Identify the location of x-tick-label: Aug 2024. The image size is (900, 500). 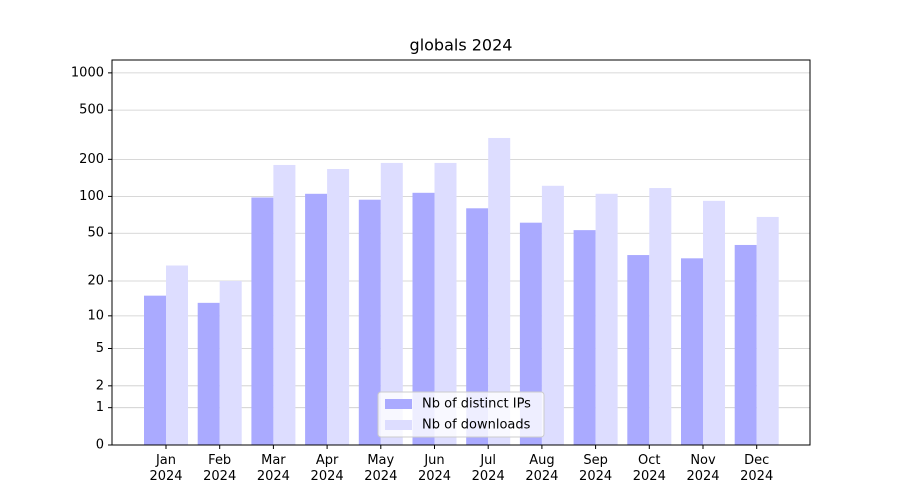
(542, 468).